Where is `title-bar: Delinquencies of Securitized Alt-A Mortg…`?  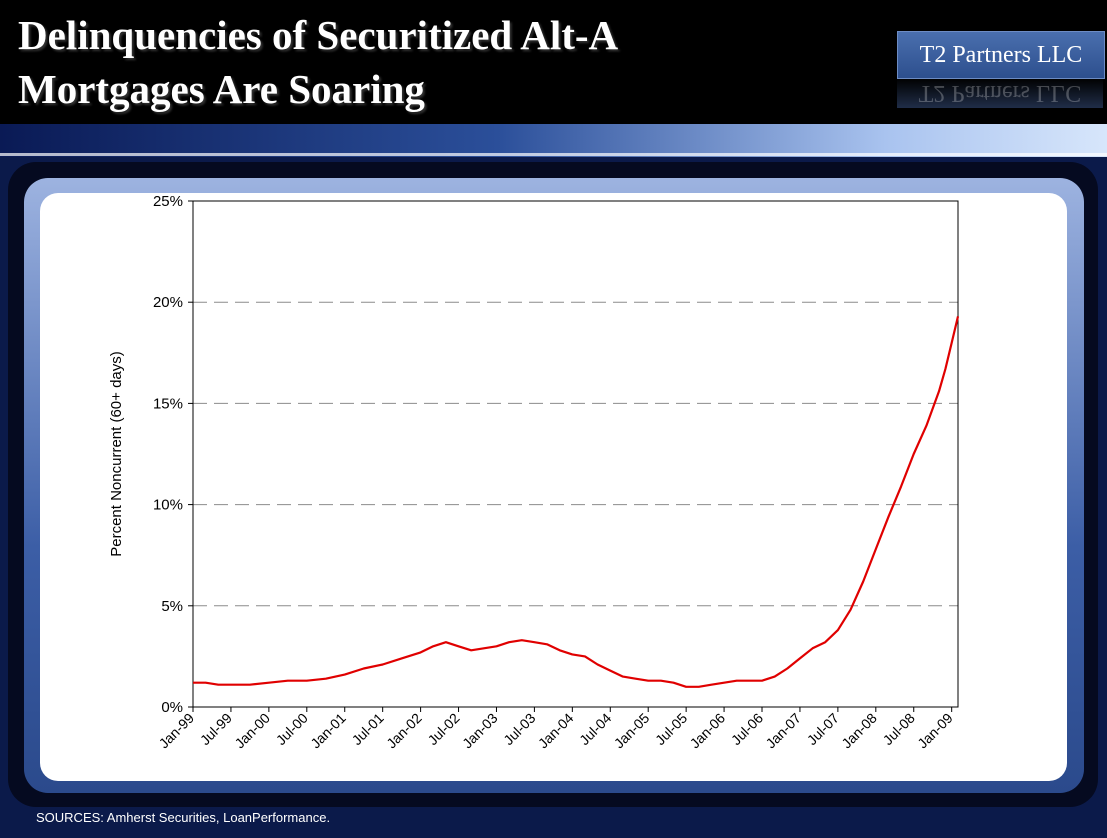
title-bar: Delinquencies of Securitized Alt-A Mortg… is located at coordinates (553, 62).